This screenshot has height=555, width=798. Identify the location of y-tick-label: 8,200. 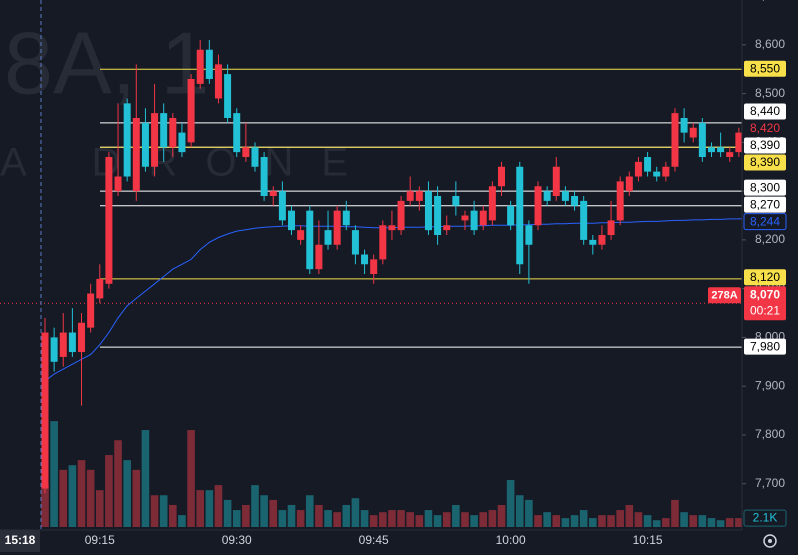
(770, 239).